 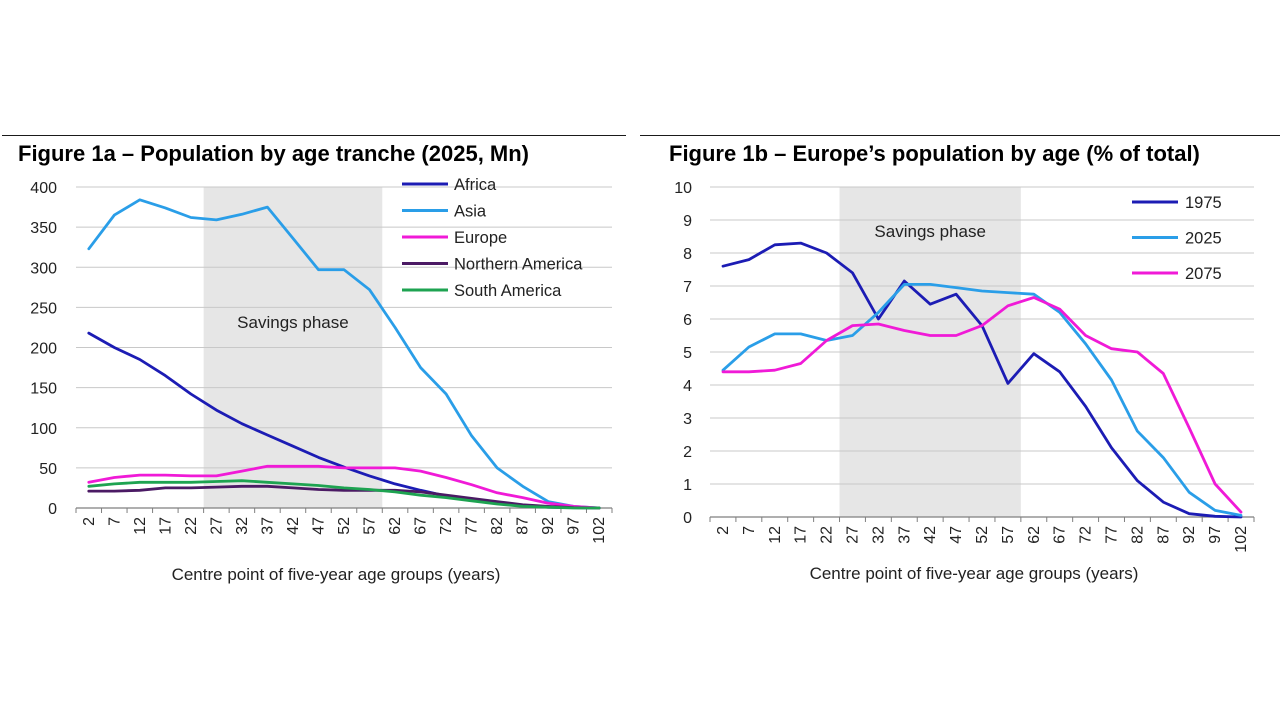 What do you see at coordinates (599, 530) in the screenshot?
I see `fig1a-x-tick-label: 102` at bounding box center [599, 530].